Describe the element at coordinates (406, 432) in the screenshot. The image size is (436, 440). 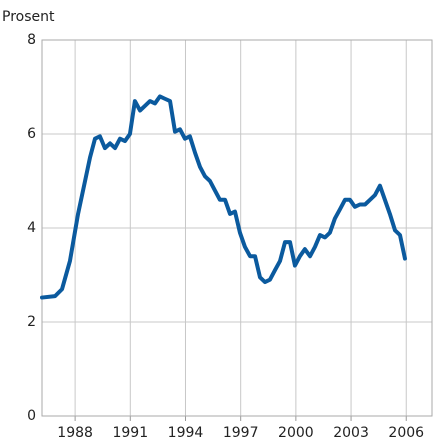
I see `x-tick-label: 2006` at that location.